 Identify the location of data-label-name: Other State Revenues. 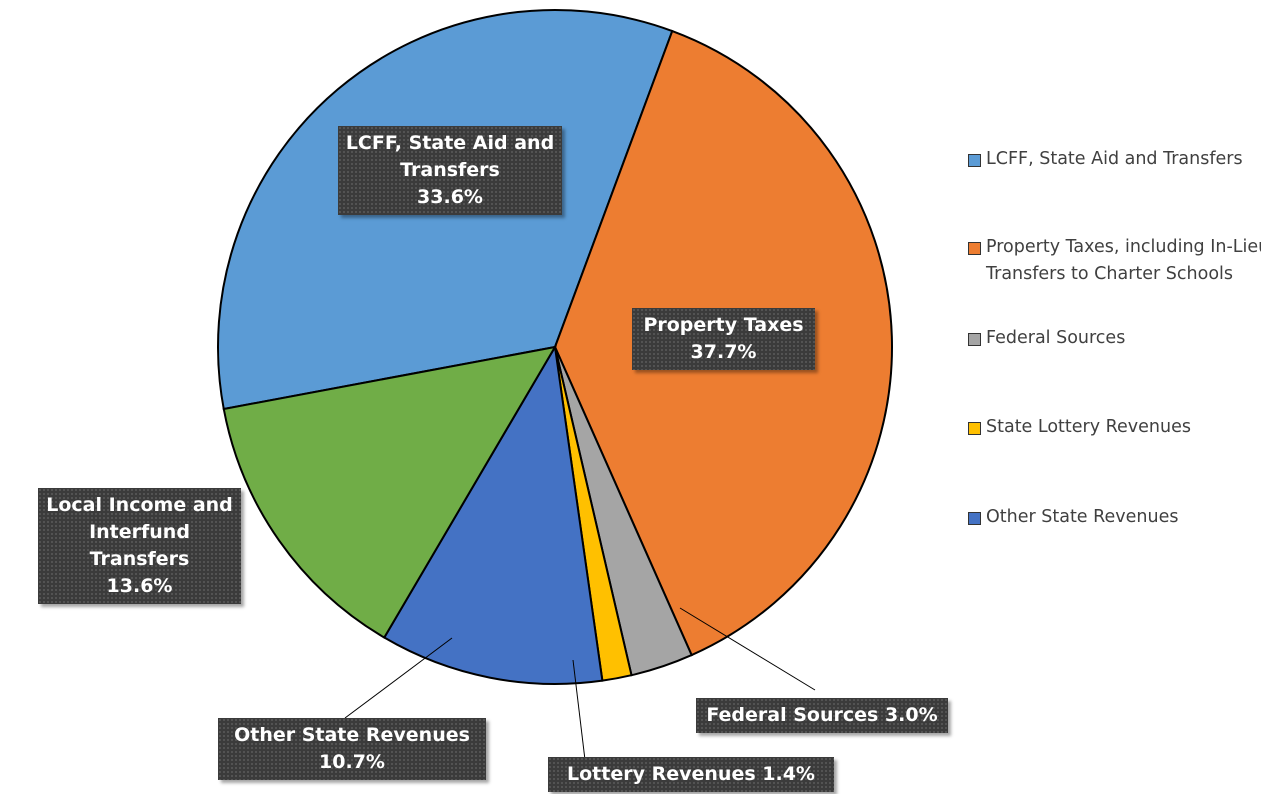
(352, 735).